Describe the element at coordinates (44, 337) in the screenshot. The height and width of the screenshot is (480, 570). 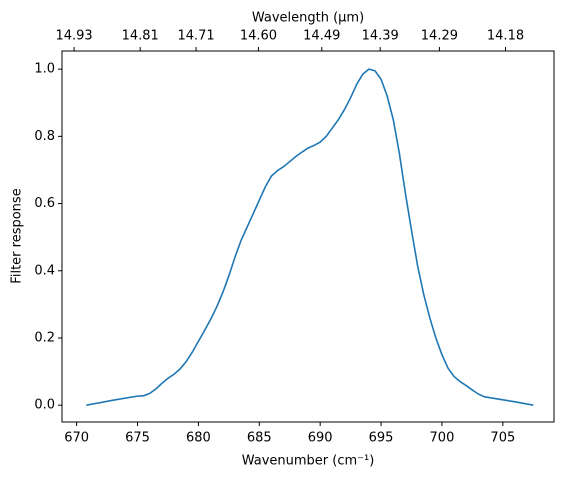
I see `y-tick-label: 0.2` at that location.